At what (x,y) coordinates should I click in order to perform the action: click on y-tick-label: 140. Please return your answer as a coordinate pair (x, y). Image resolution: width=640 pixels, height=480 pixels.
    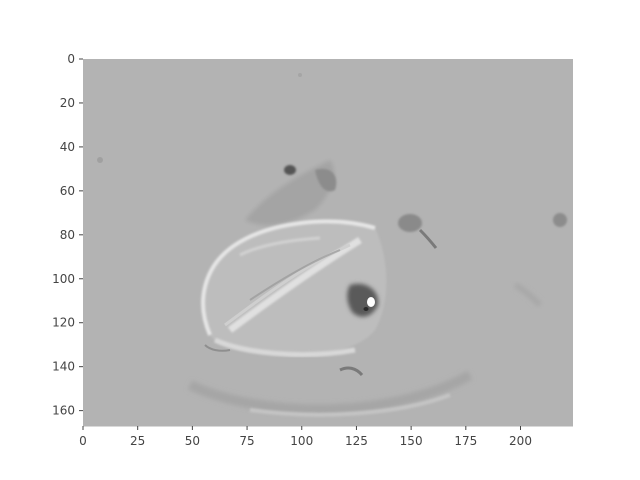
    Looking at the image, I should click on (63, 367).